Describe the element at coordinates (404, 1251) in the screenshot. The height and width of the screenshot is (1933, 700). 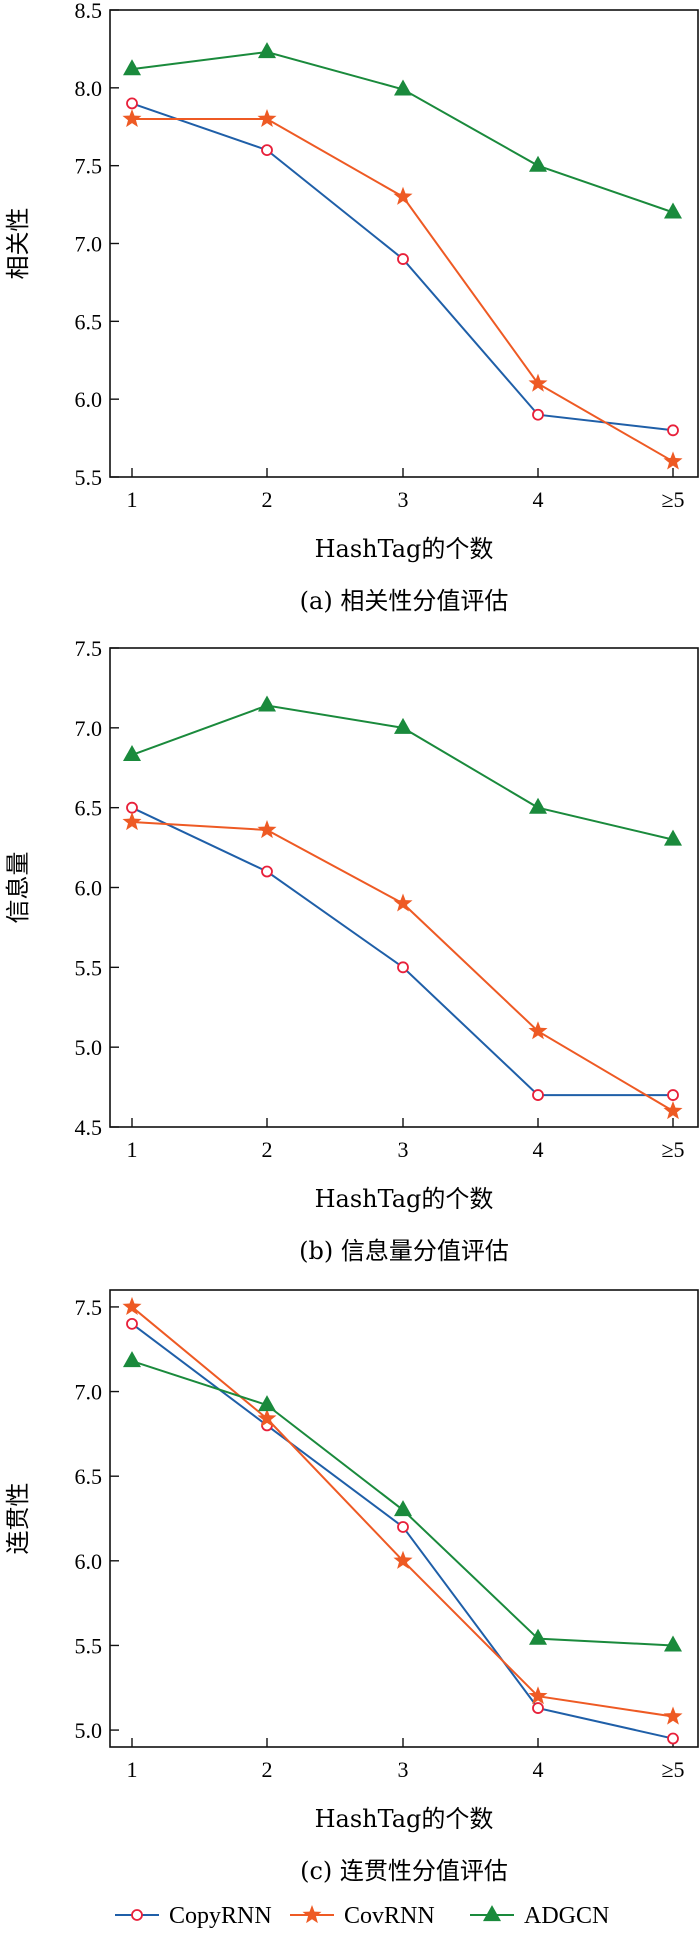
I see `chart-caption: (b) 信息量分值评估` at that location.